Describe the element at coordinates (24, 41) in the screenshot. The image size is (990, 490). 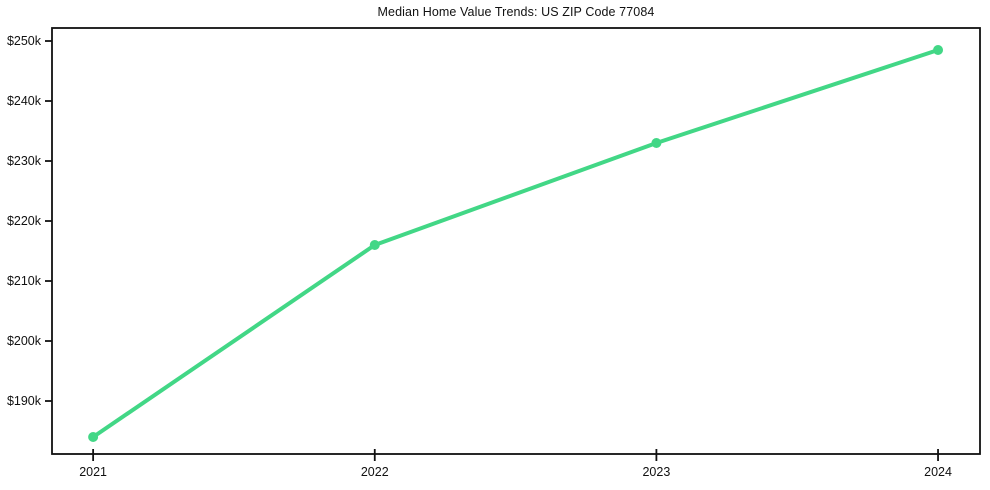
I see `y-tick-label: $250k` at that location.